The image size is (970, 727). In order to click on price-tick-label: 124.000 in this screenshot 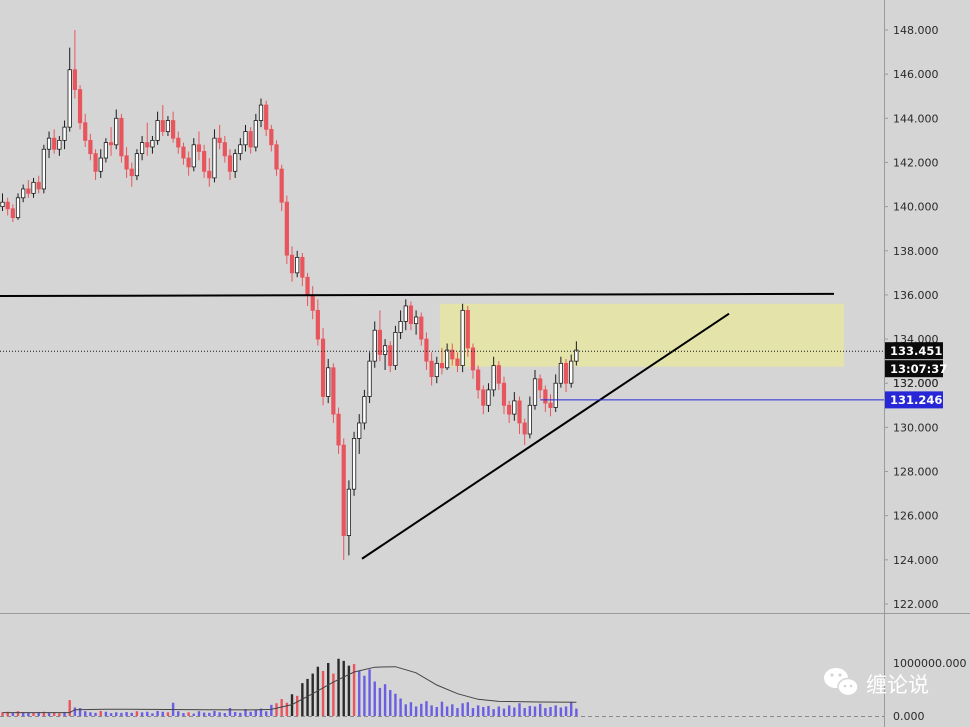, I will do `click(916, 560)`.